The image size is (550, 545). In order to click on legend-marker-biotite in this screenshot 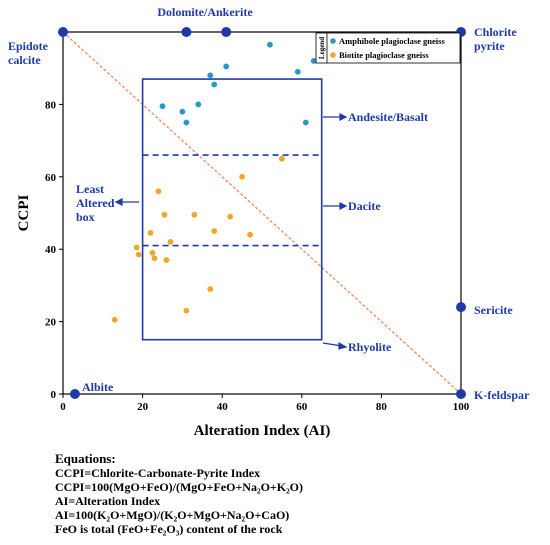, I will do `click(333, 55)`.